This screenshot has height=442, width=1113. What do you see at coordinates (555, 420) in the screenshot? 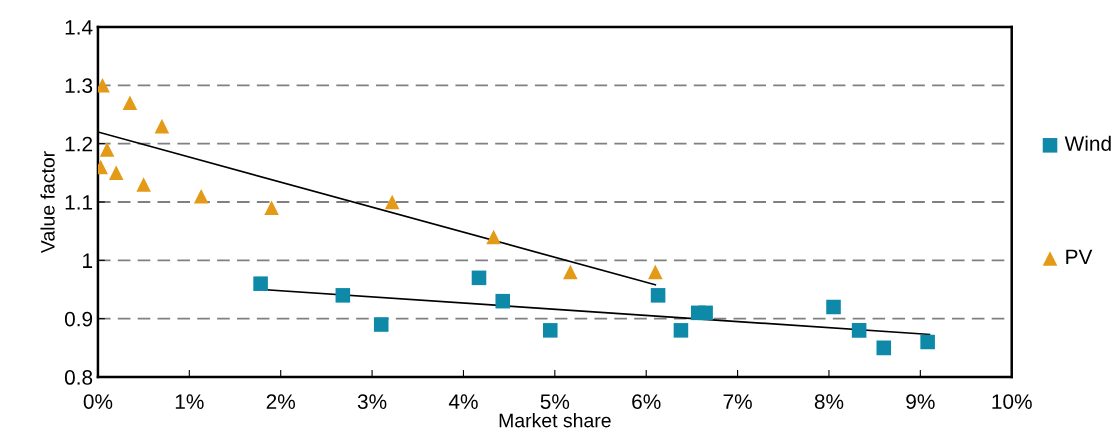
I see `x-axis-title: Market share` at bounding box center [555, 420].